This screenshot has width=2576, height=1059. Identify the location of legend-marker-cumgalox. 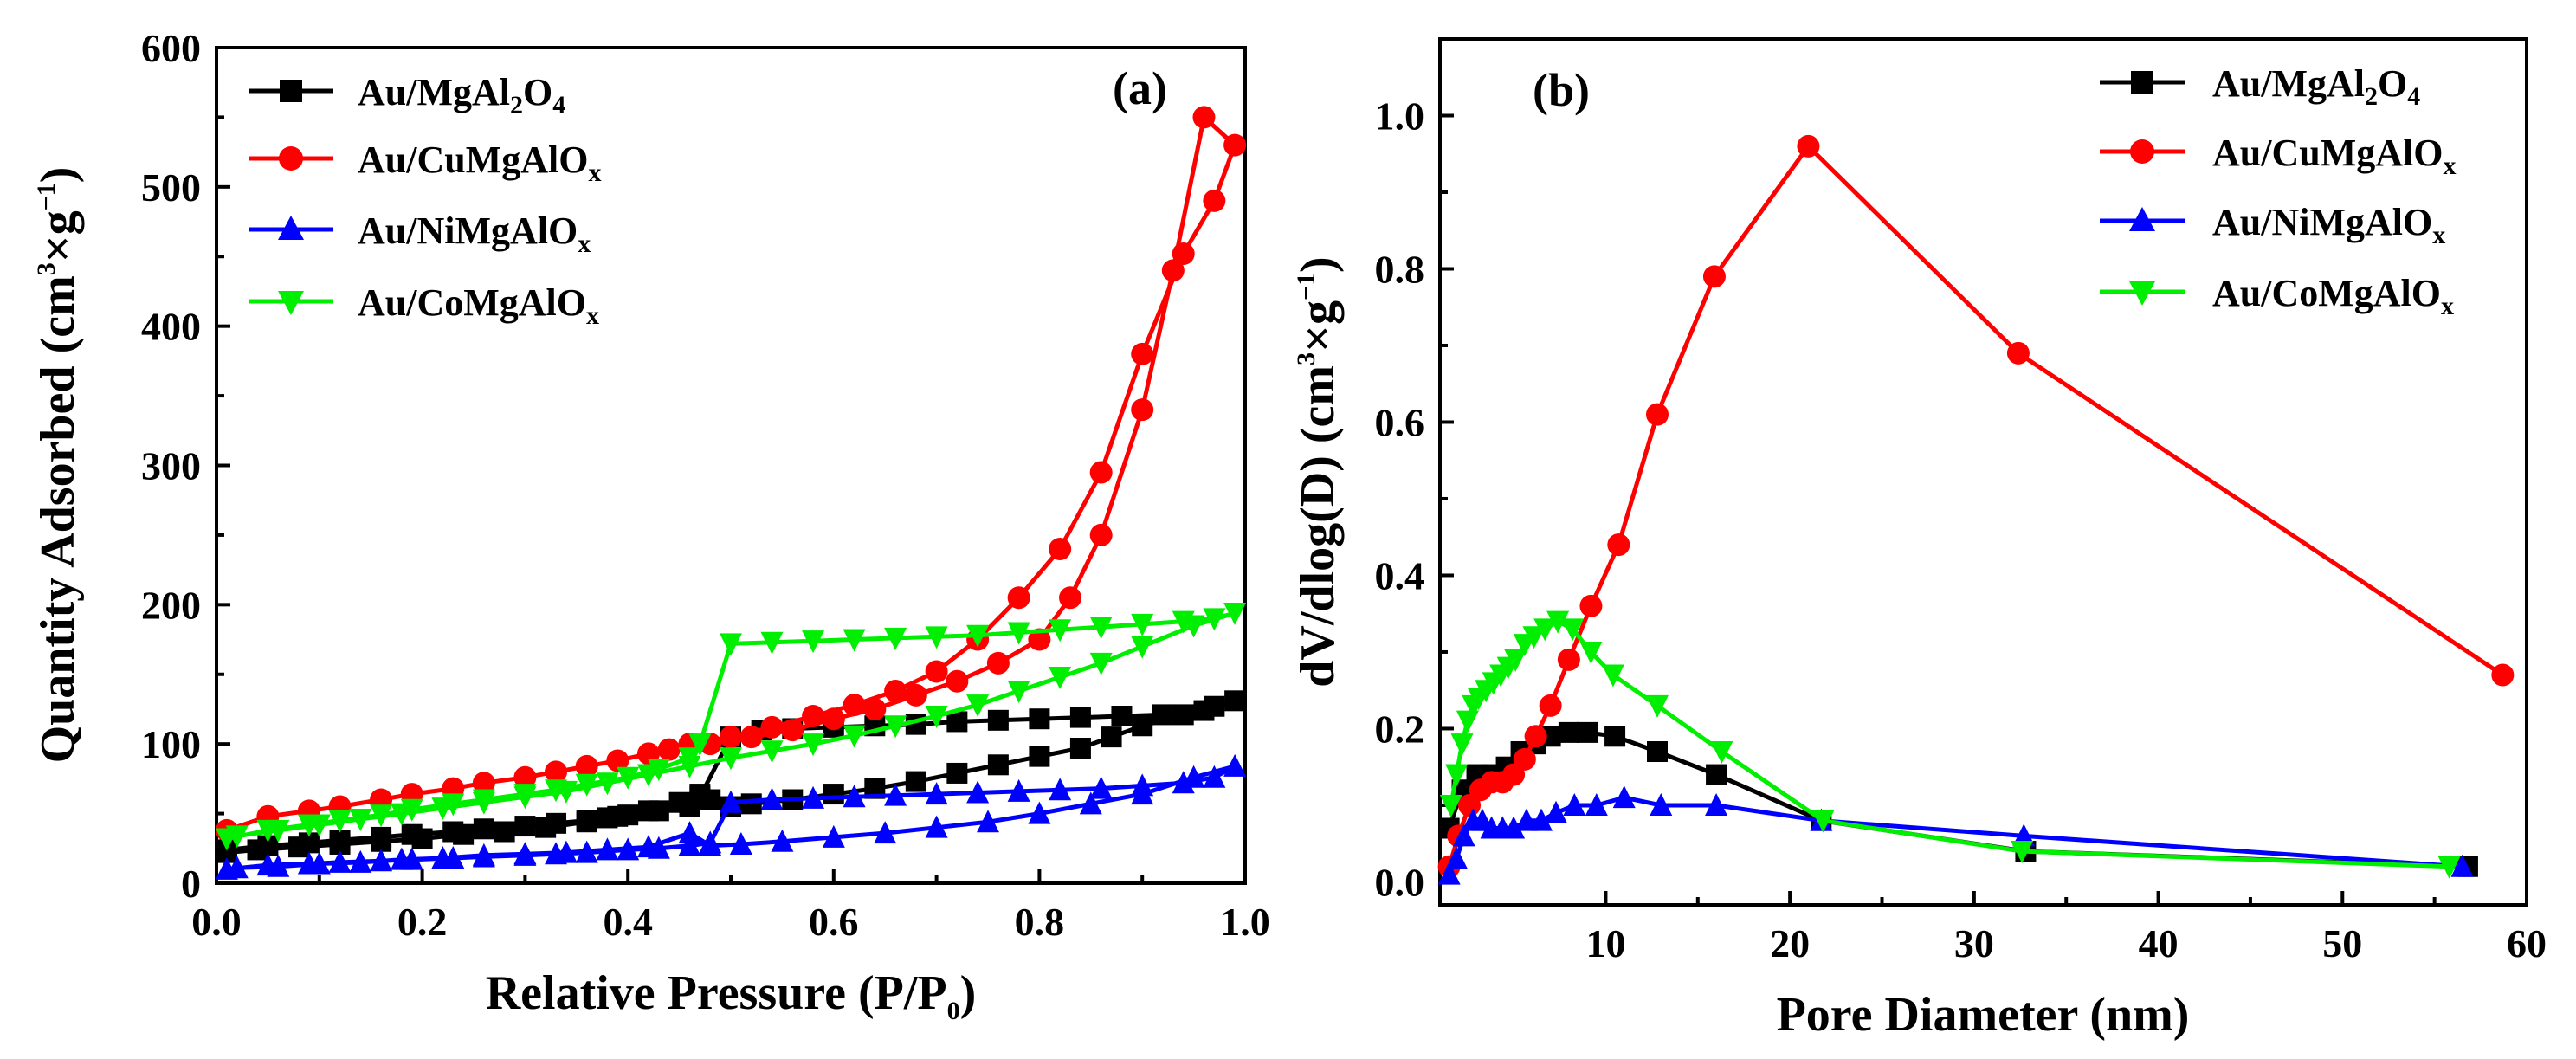
(291, 158).